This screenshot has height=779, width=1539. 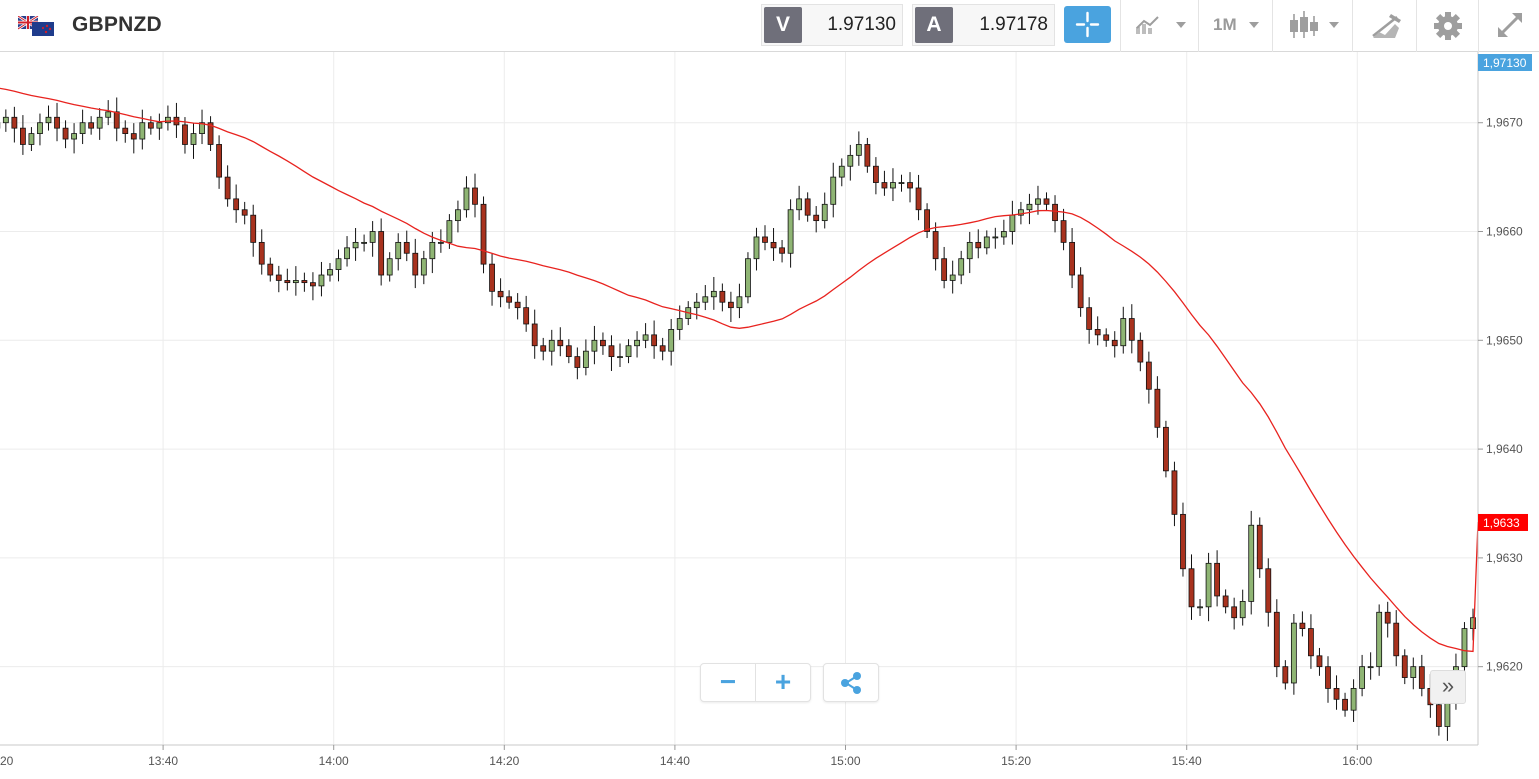 What do you see at coordinates (1508, 26) in the screenshot?
I see `fullscreen-button` at bounding box center [1508, 26].